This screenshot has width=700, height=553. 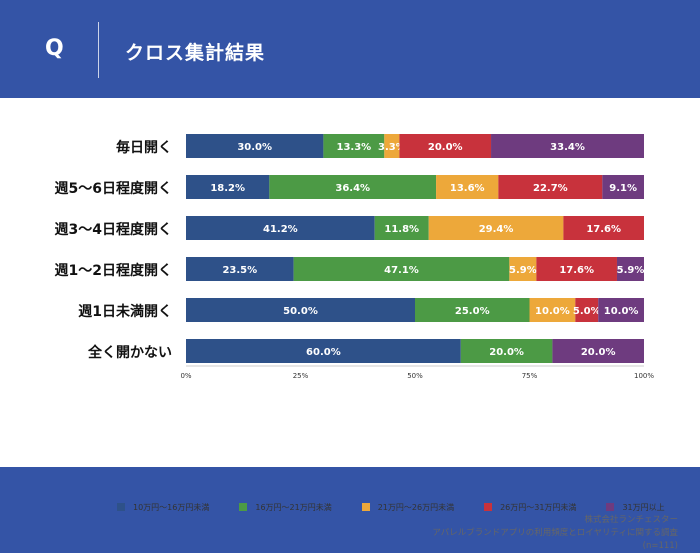 I want to click on data-label: 23.5%, so click(x=239, y=270).